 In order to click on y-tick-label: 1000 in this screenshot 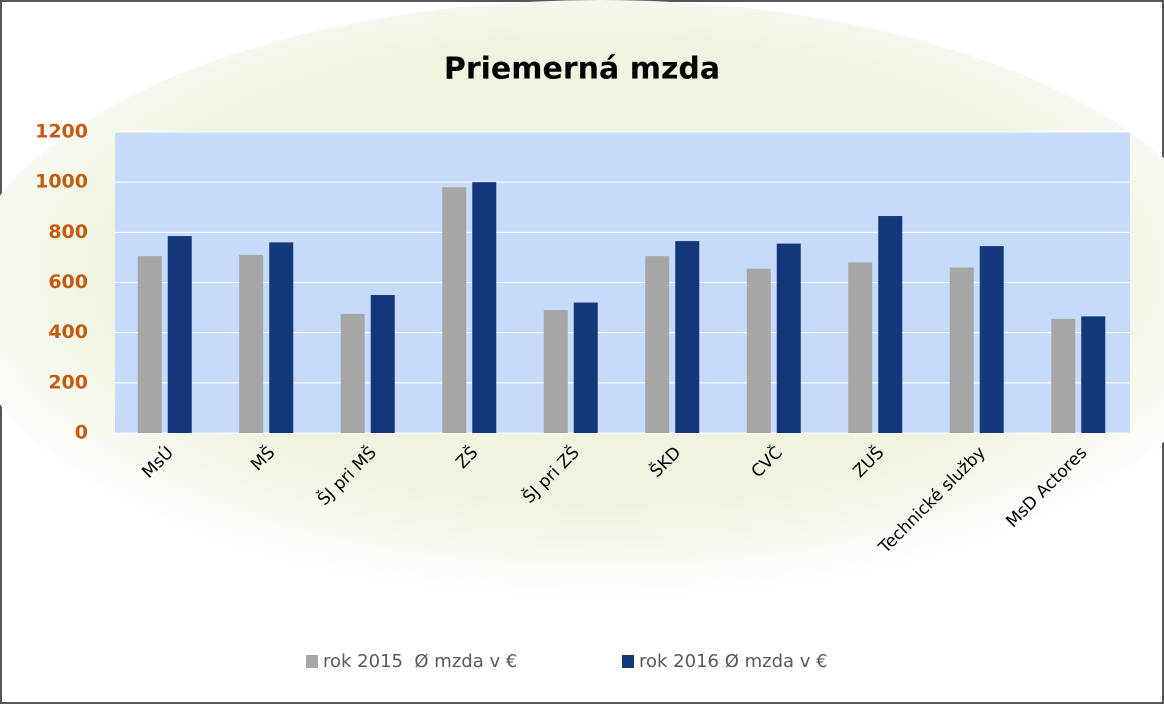, I will do `click(61, 182)`.